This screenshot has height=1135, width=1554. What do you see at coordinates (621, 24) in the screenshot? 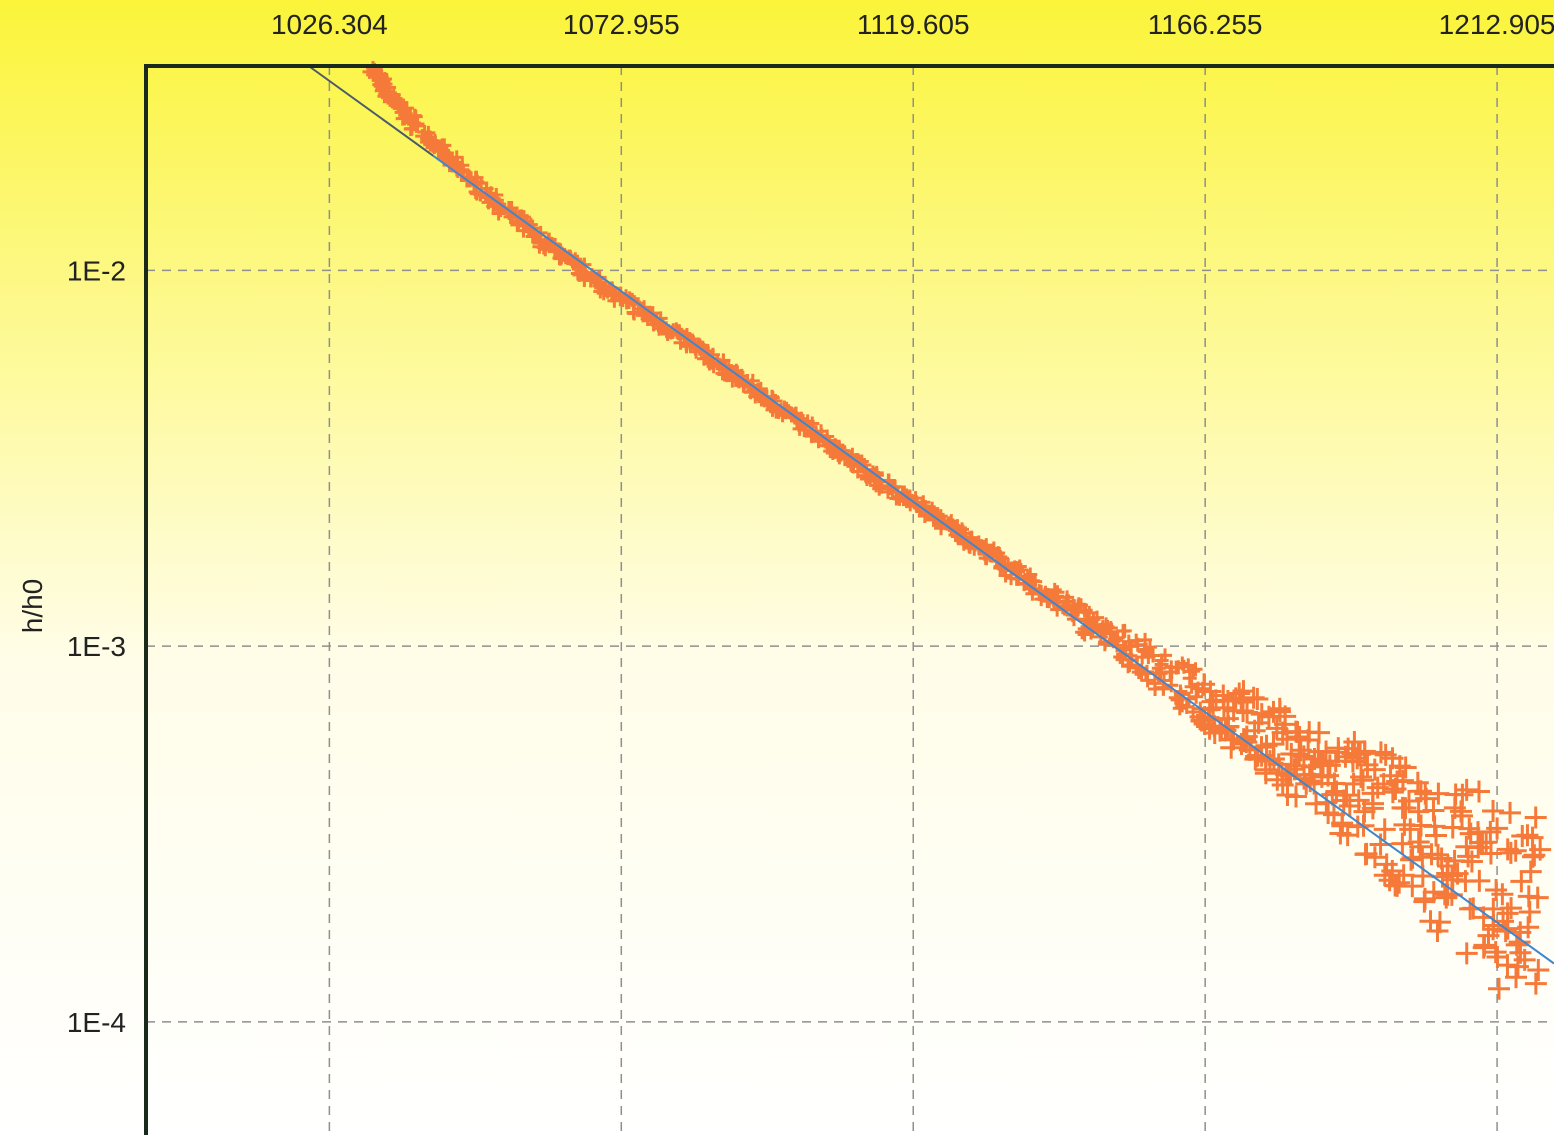
I see `x-tick-label: 1072.955` at bounding box center [621, 24].